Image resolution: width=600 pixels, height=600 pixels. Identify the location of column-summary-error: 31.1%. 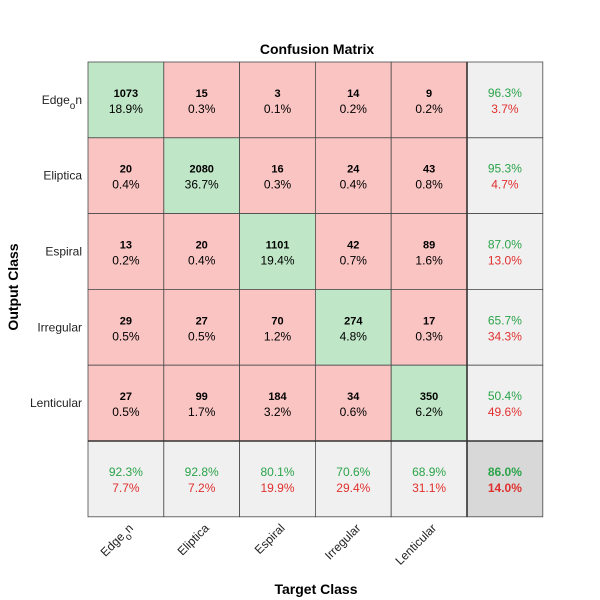
(429, 488).